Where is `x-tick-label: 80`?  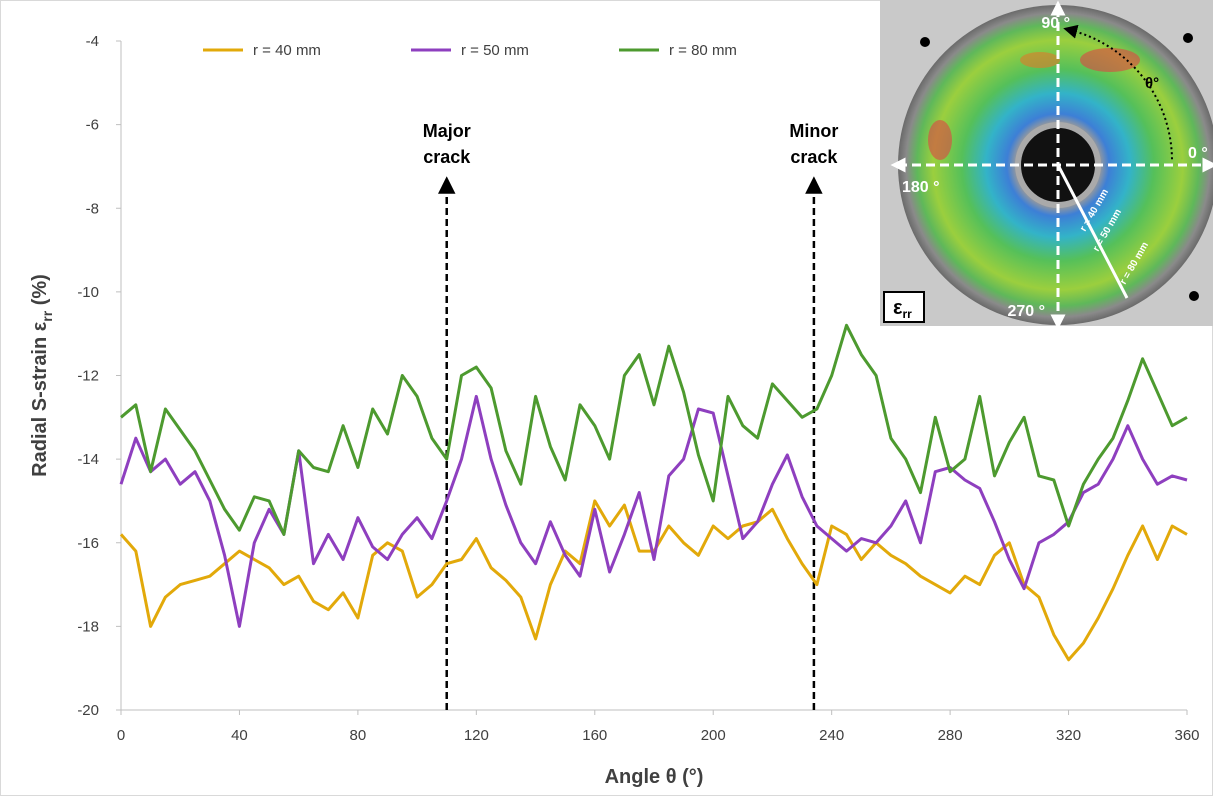 x-tick-label: 80 is located at coordinates (358, 735).